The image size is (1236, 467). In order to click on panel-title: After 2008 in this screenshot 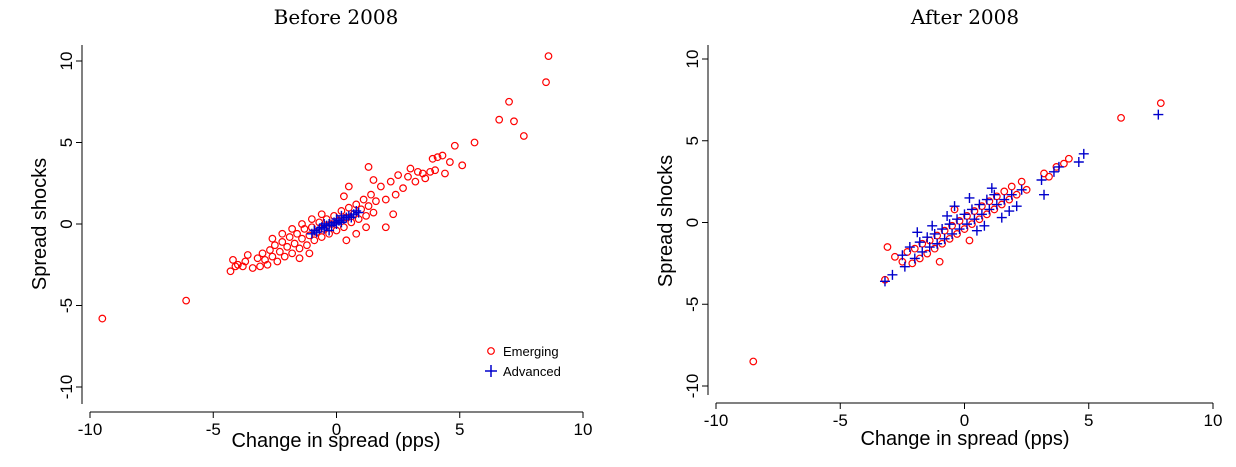, I will do `click(964, 17)`.